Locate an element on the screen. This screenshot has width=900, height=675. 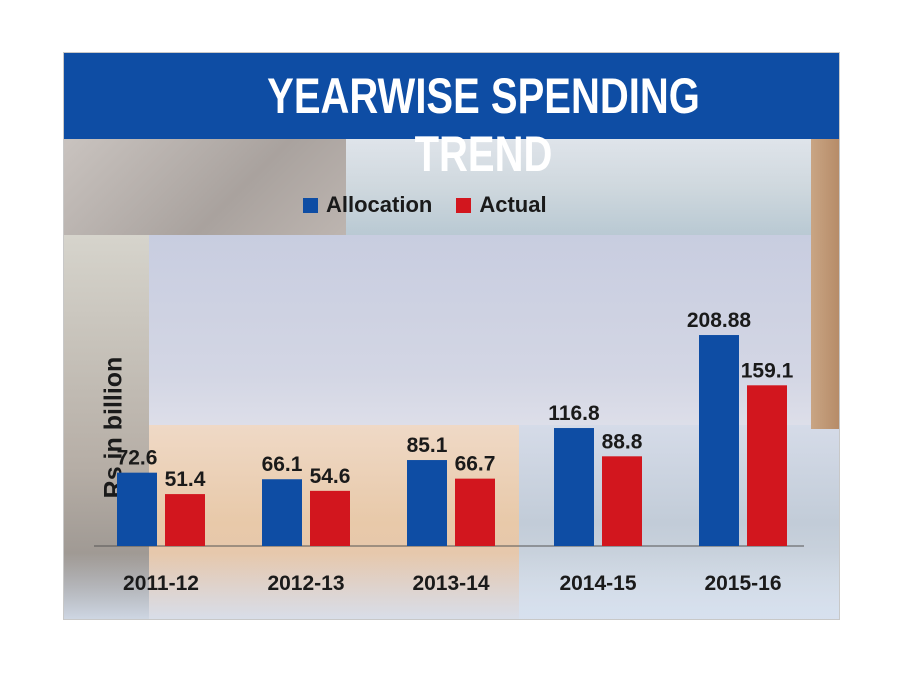
data-label-allocation-2011-12: 72.6 is located at coordinates (137, 458).